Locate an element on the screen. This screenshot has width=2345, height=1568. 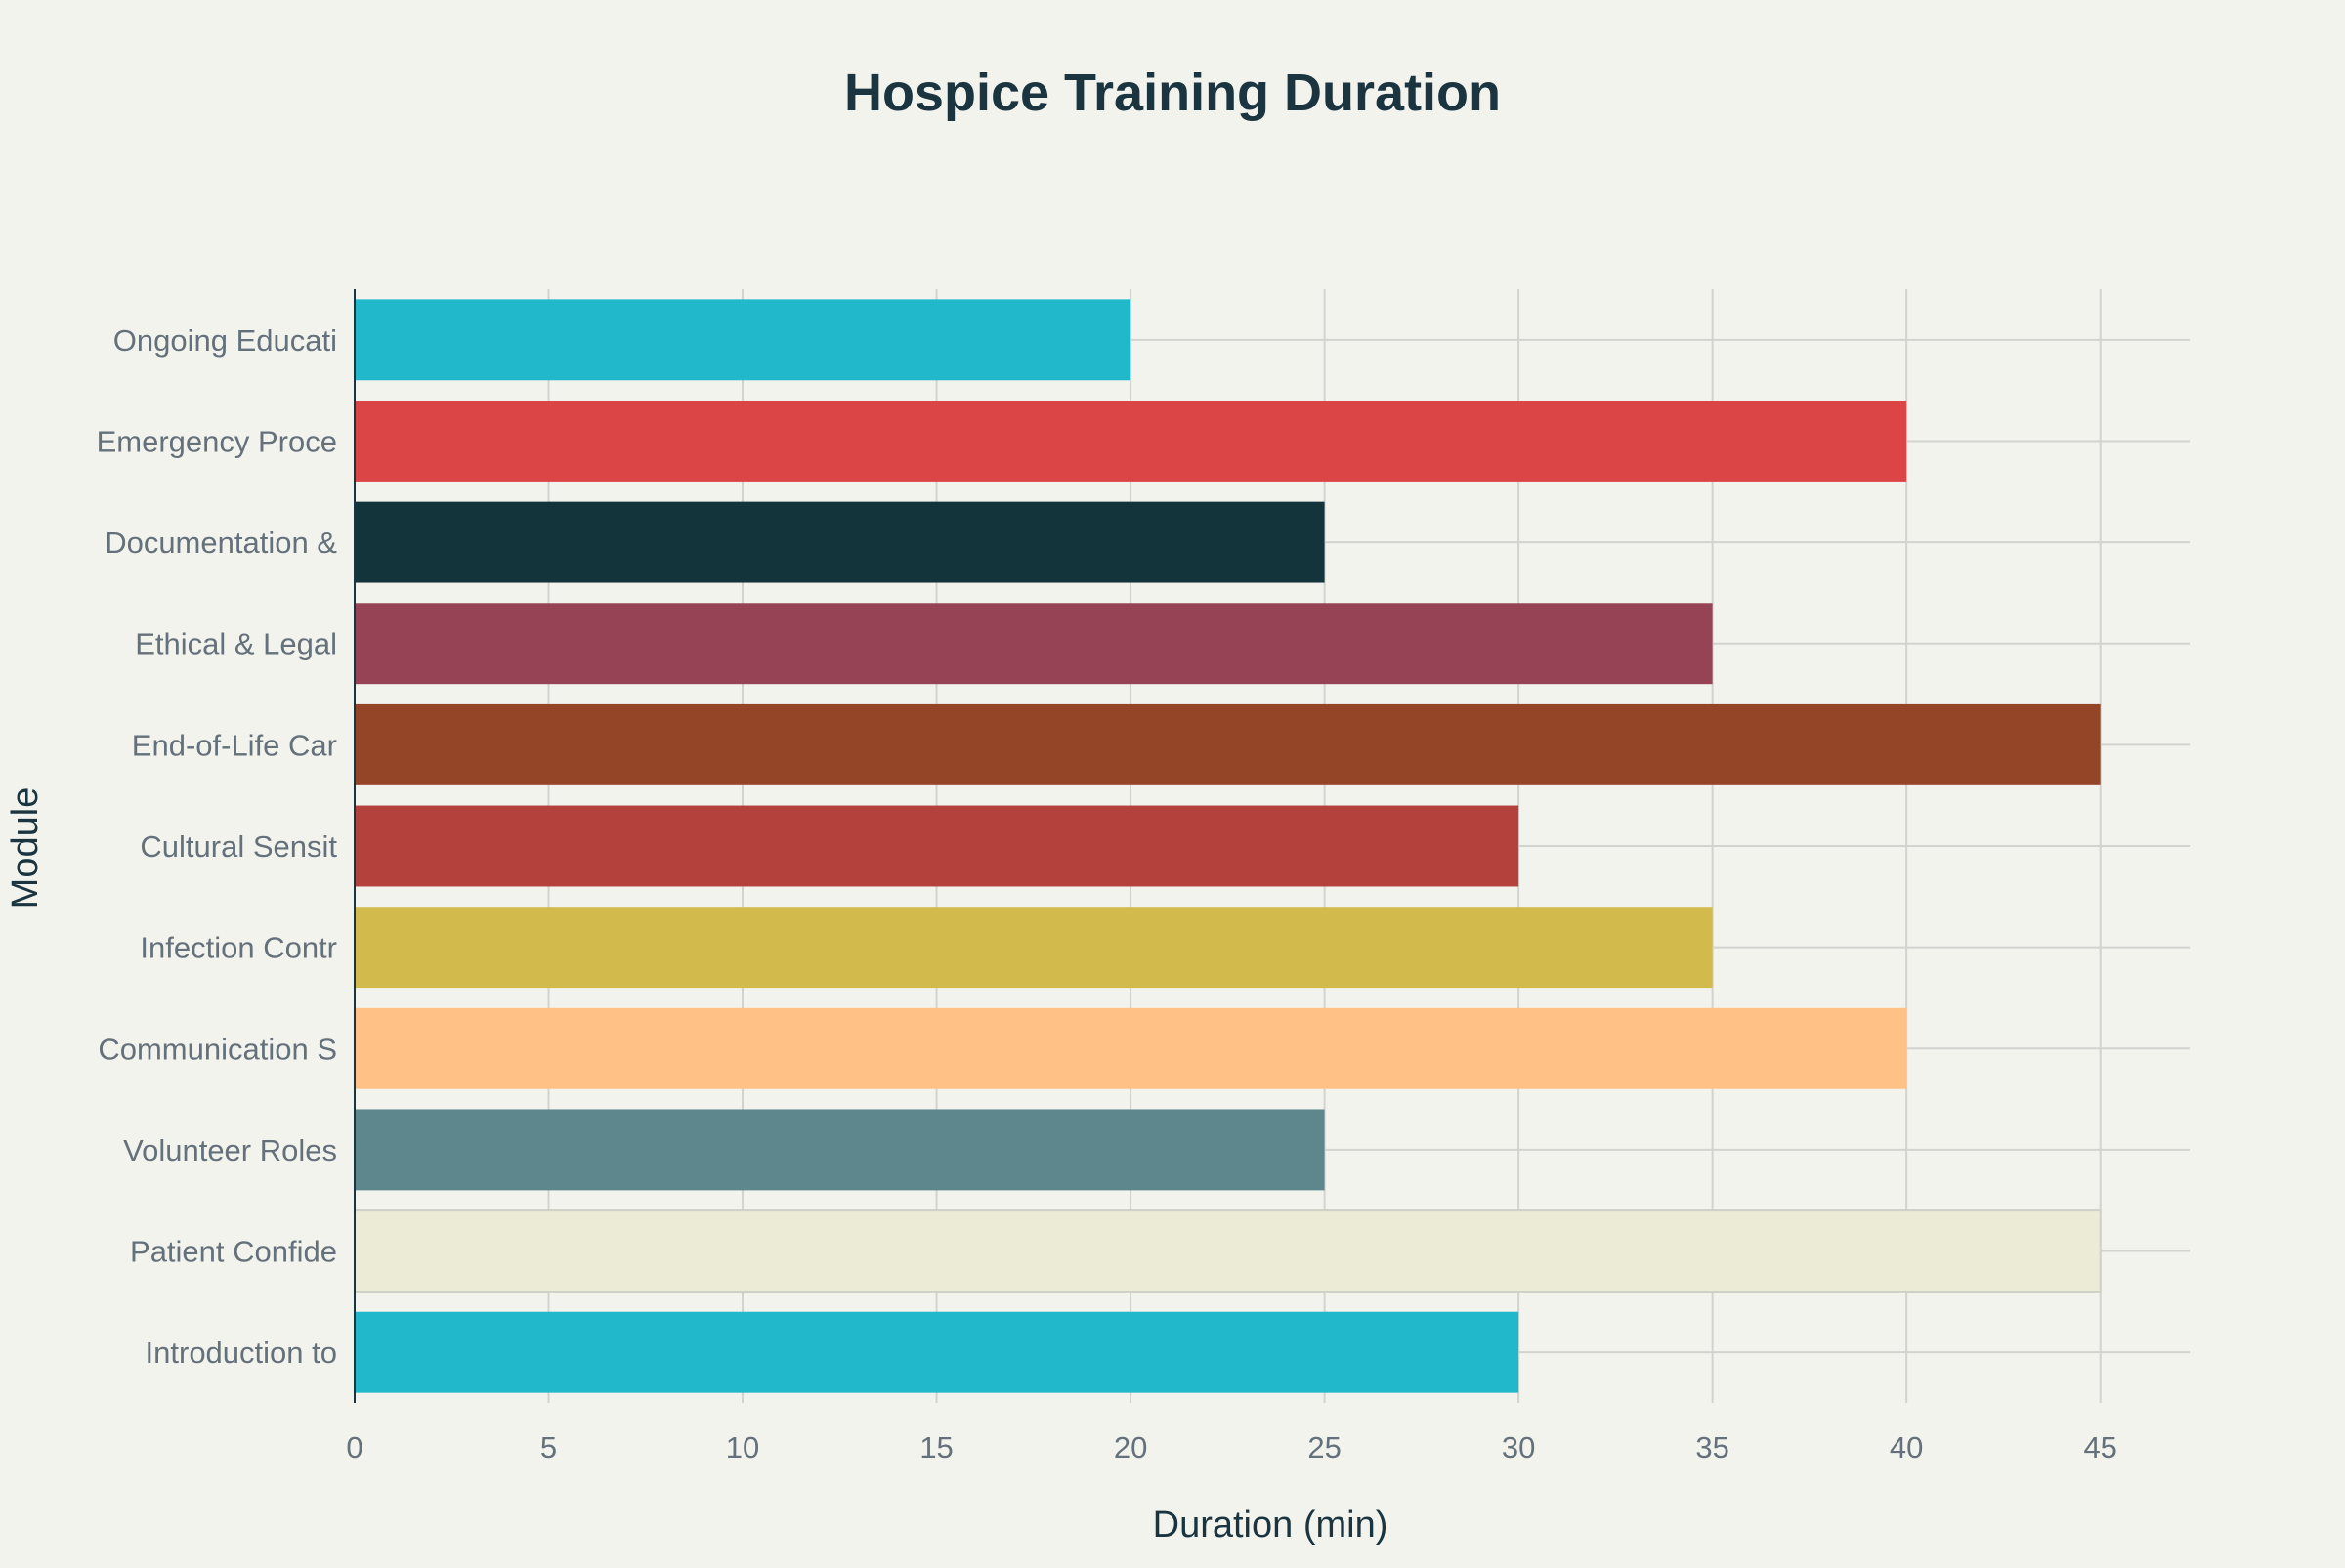
x-tick-label: 15 is located at coordinates (936, 1447).